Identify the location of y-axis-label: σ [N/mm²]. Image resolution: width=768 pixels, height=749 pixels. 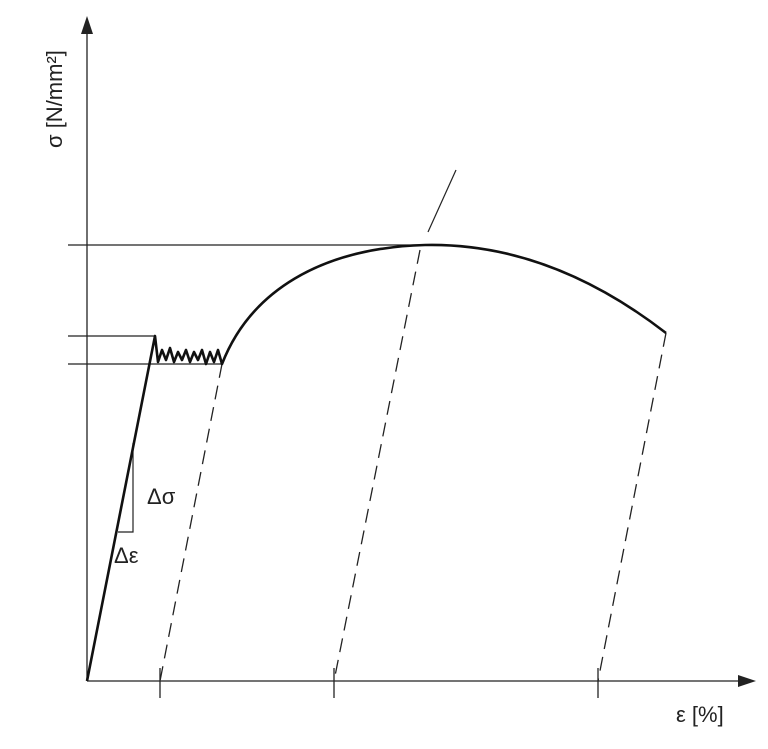
(54, 99).